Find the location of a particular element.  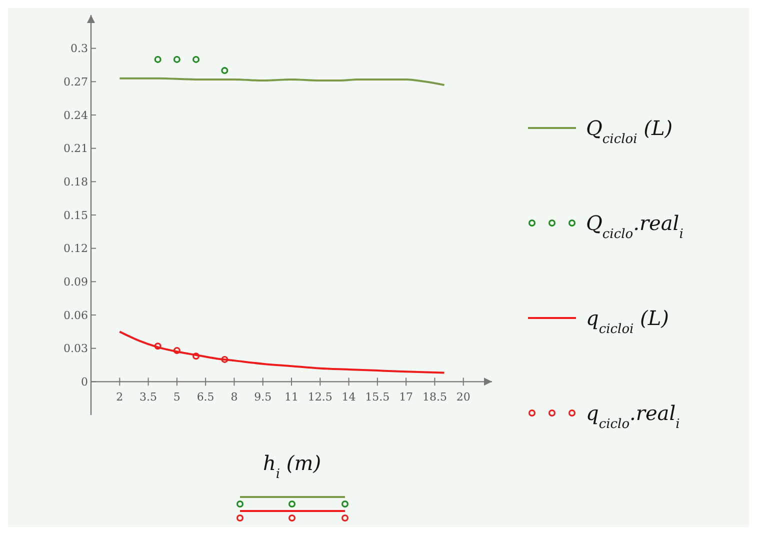

x-tick-label: 18.5 is located at coordinates (434, 397).